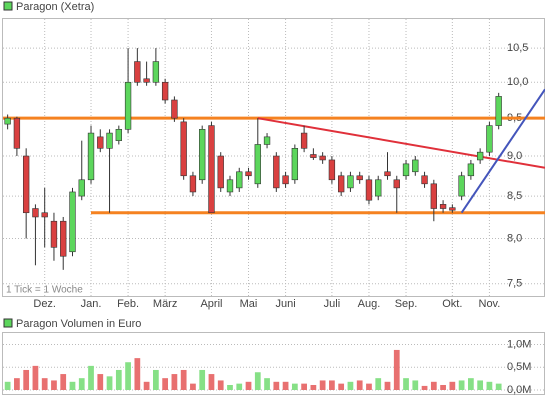  What do you see at coordinates (514, 196) in the screenshot?
I see `y-tick-label: 8,5` at bounding box center [514, 196].